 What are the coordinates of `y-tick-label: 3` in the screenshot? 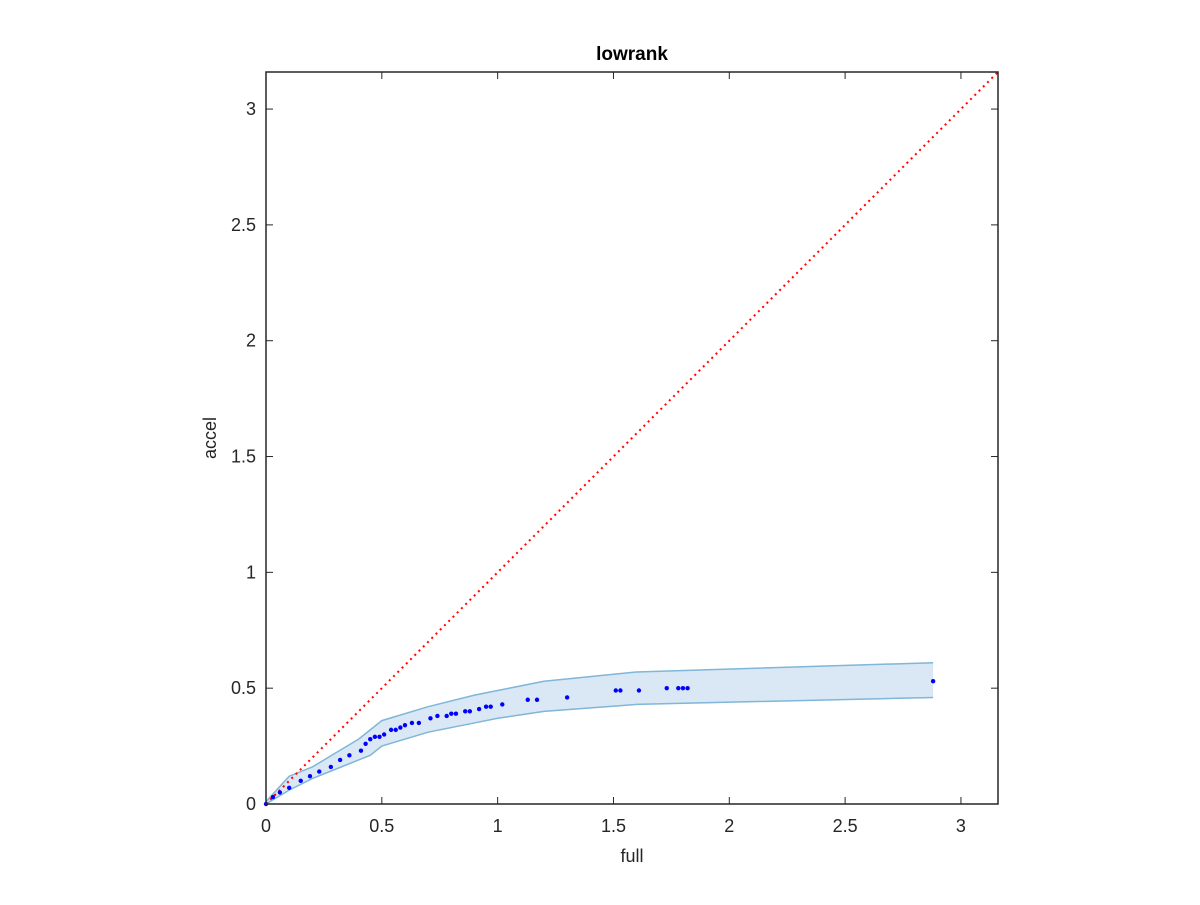 It's located at (251, 109).